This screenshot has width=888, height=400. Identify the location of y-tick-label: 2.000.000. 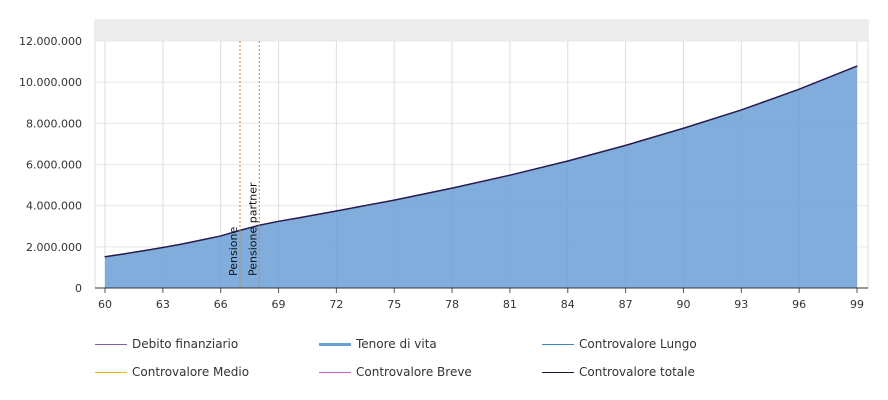
(54, 247).